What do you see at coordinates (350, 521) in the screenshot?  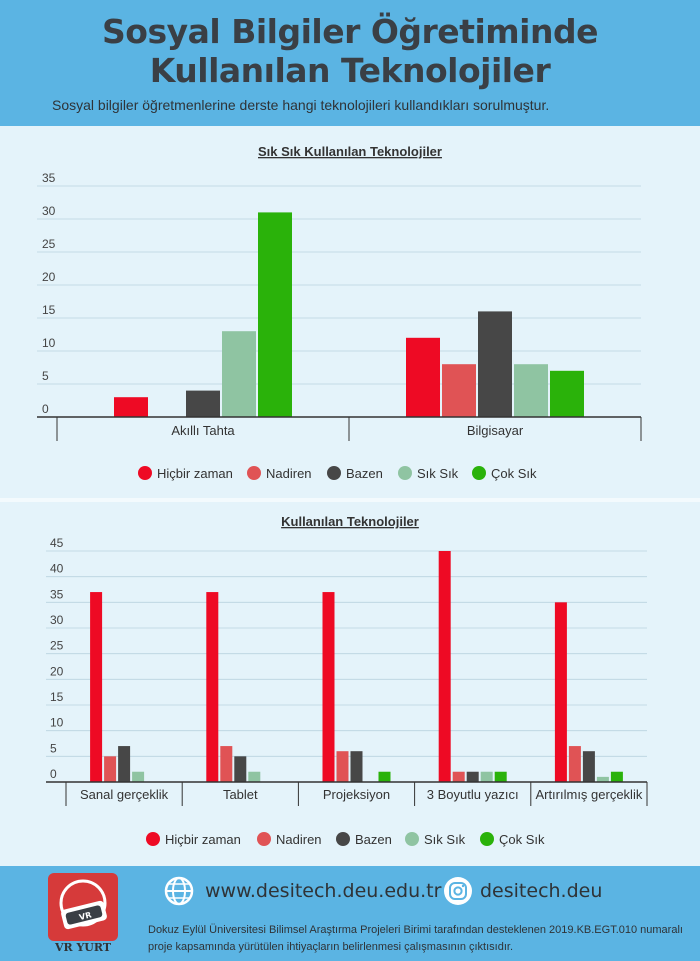 I see `chart-title: Kullanılan Teknolojiler` at bounding box center [350, 521].